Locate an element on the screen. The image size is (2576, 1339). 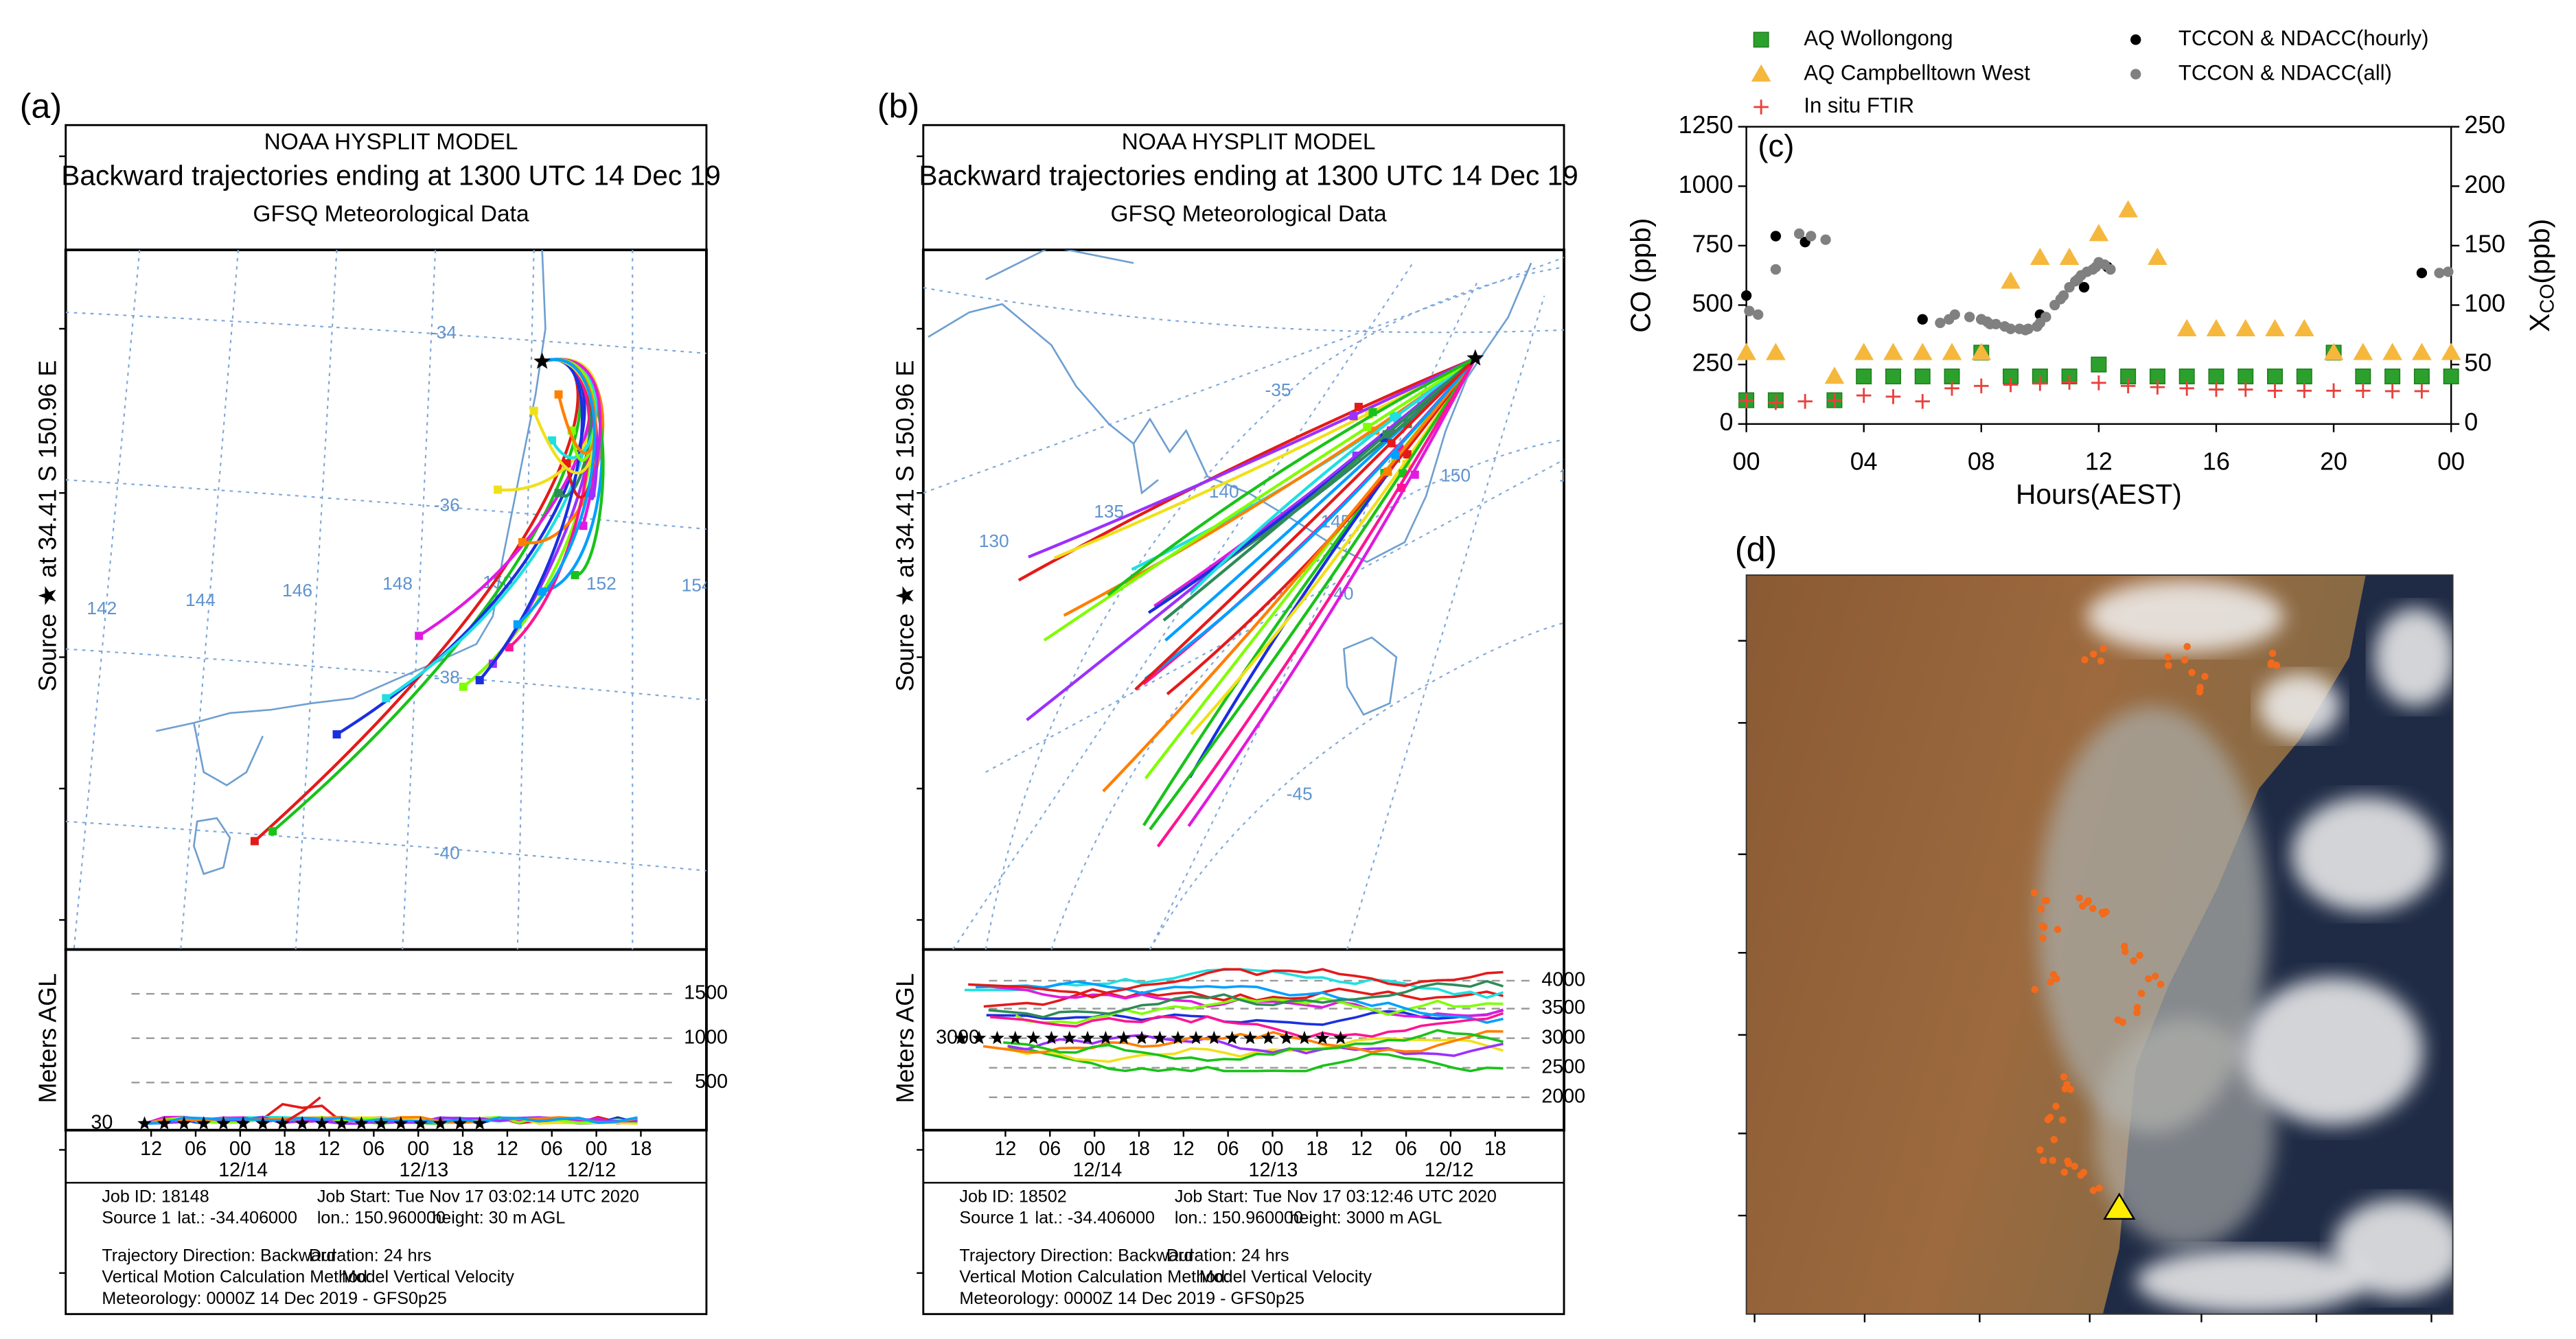
time-label: 00 is located at coordinates (240, 1149).